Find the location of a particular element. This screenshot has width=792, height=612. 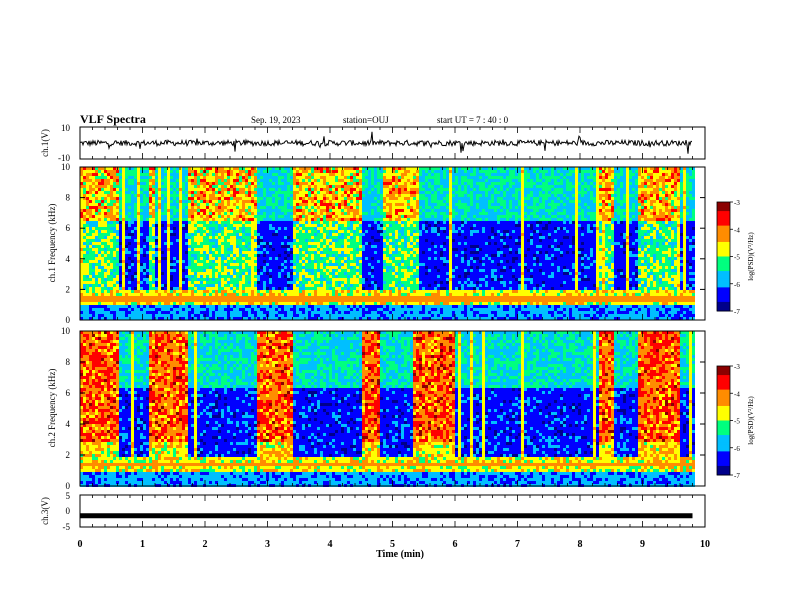

x-tick-label: 7 is located at coordinates (517, 544).